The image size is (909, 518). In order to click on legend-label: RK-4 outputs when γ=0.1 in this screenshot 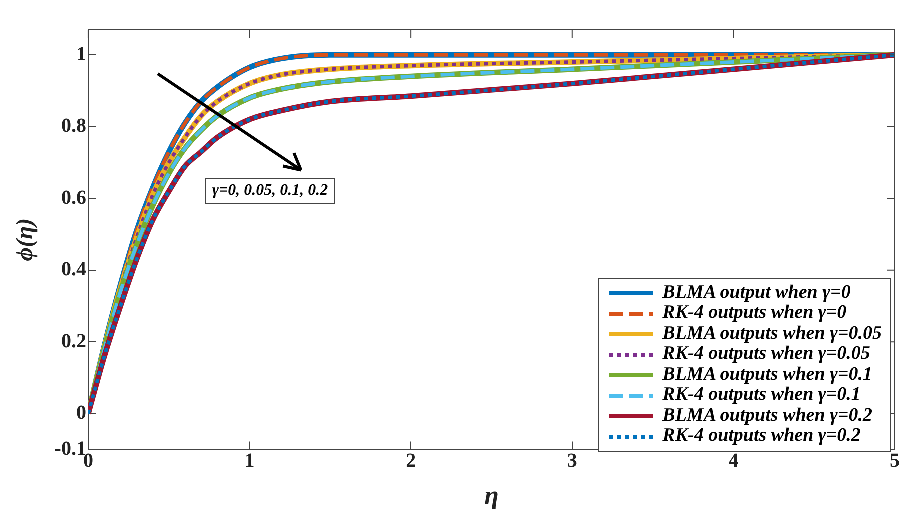, I will do `click(761, 395)`.